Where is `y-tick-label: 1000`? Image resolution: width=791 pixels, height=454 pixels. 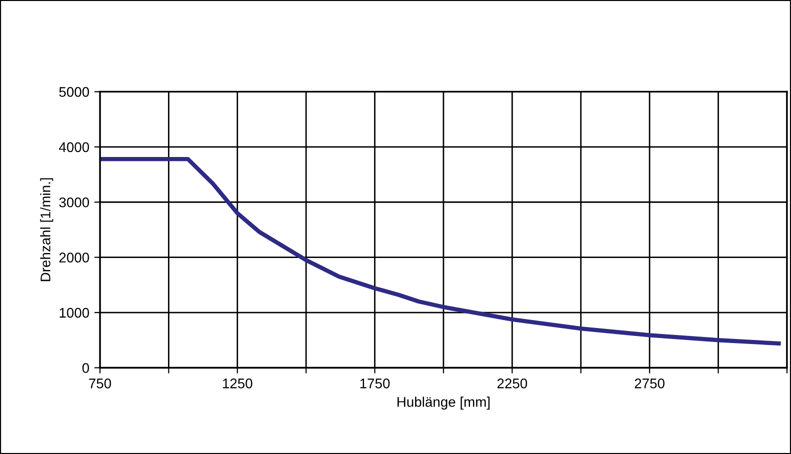 y-tick-label: 1000 is located at coordinates (75, 313).